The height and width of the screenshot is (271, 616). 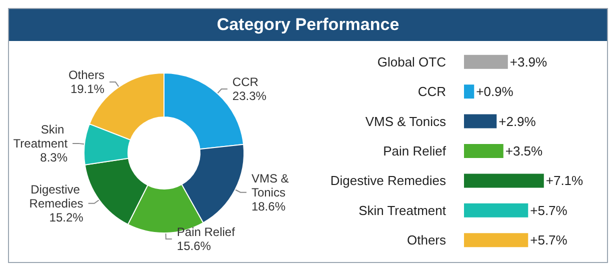 What do you see at coordinates (54, 157) in the screenshot?
I see `data-label: 8.3%` at bounding box center [54, 157].